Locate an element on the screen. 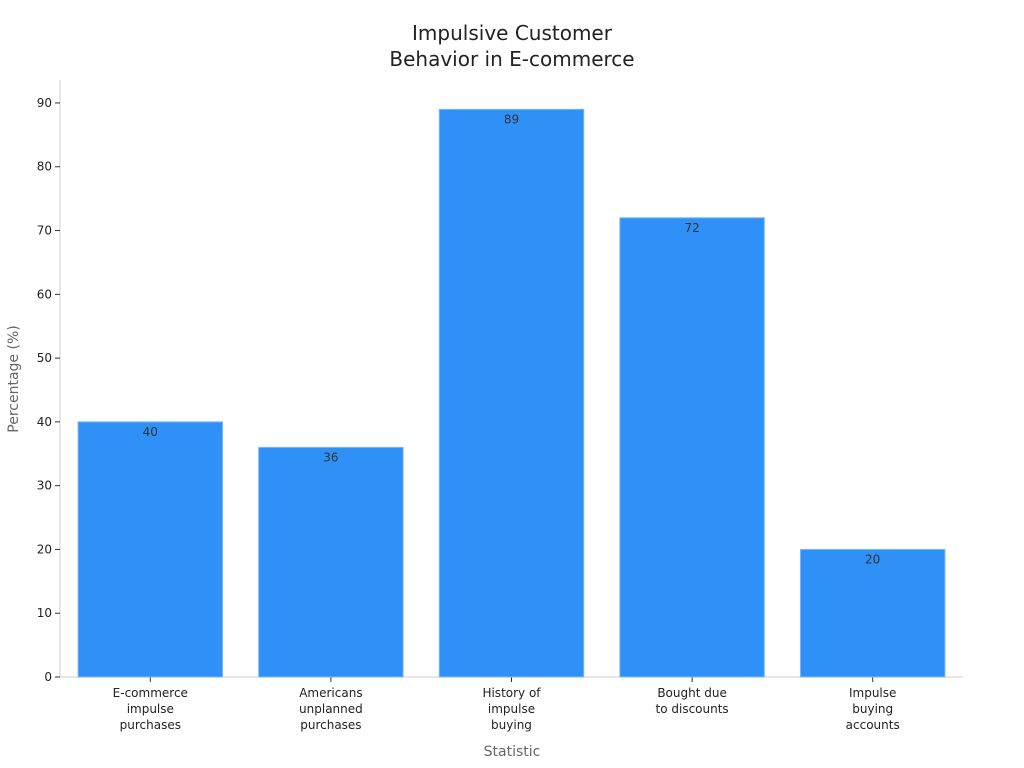 The image size is (1024, 768). y-axis-label: Percentage (%) is located at coordinates (14, 378).